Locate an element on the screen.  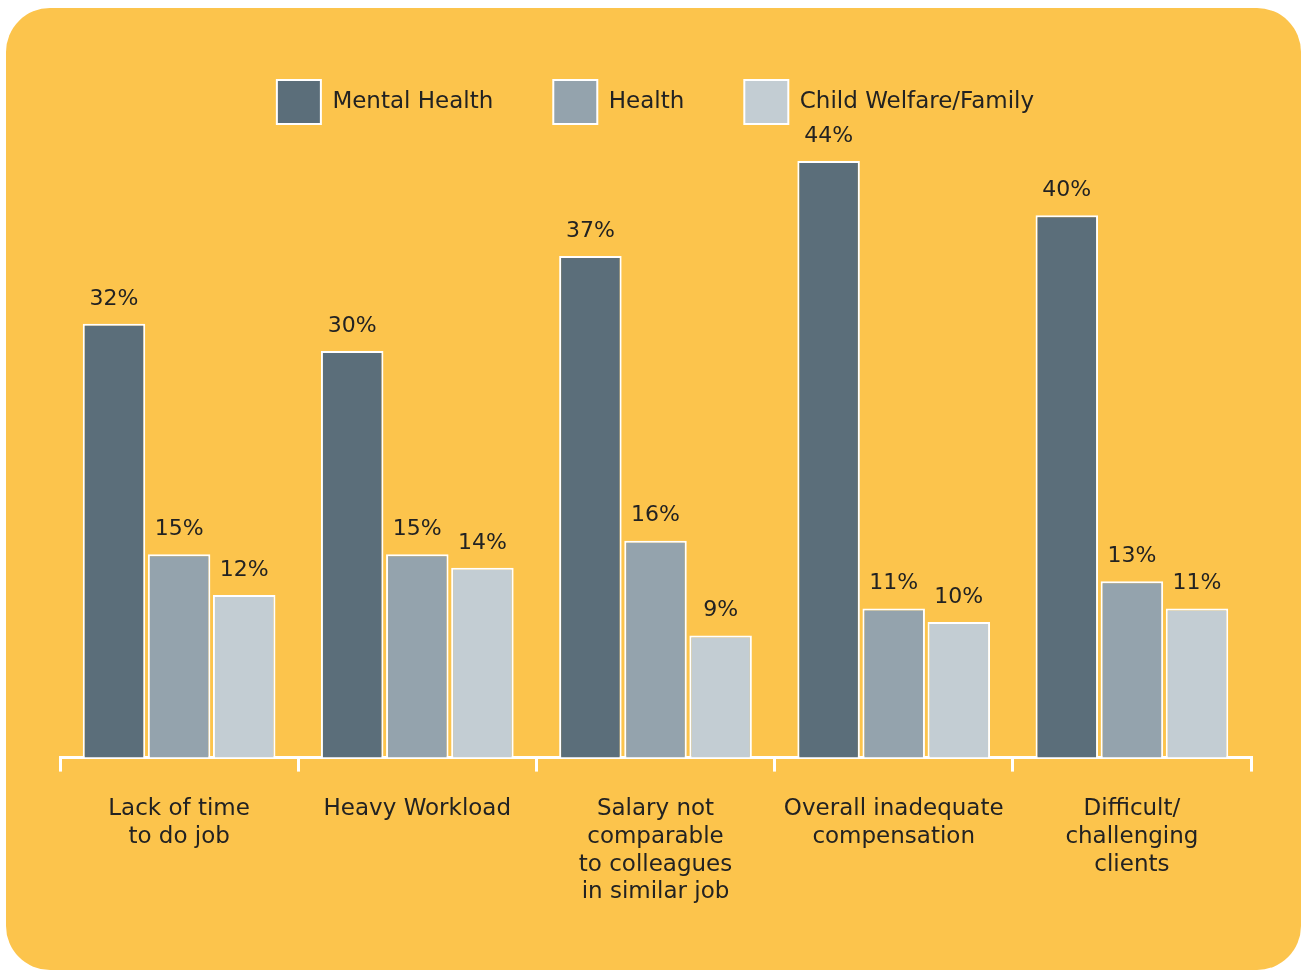
data-label: 32% is located at coordinates (114, 297).